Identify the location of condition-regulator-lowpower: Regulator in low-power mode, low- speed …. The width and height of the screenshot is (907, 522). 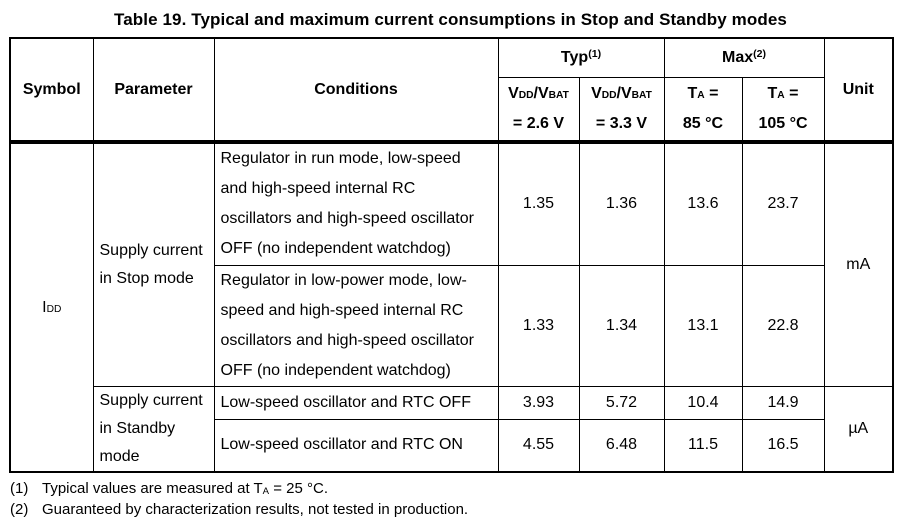
(356, 325).